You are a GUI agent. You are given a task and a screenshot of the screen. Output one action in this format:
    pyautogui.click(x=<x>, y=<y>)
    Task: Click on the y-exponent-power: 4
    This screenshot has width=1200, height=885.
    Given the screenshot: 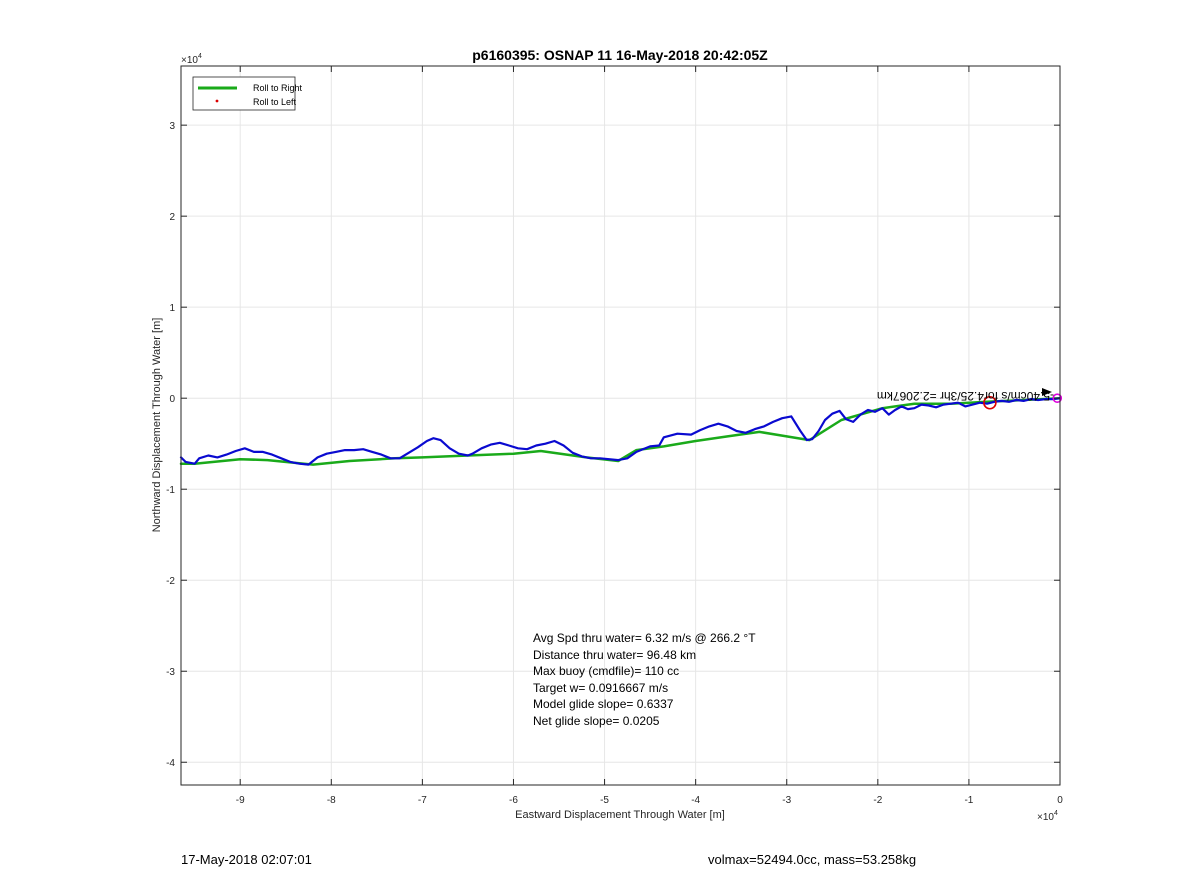 What is the action you would take?
    pyautogui.click(x=200, y=56)
    